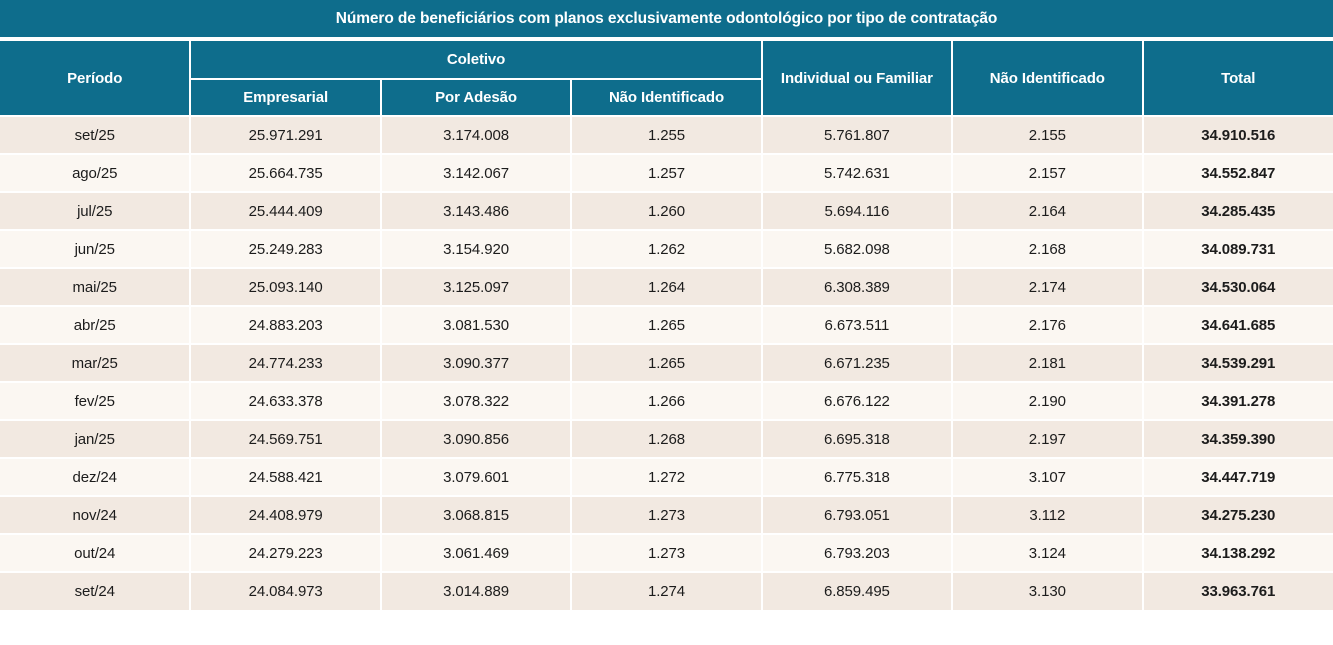 The width and height of the screenshot is (1333, 645). I want to click on cell-nao-identificado: 2.190, so click(1047, 401).